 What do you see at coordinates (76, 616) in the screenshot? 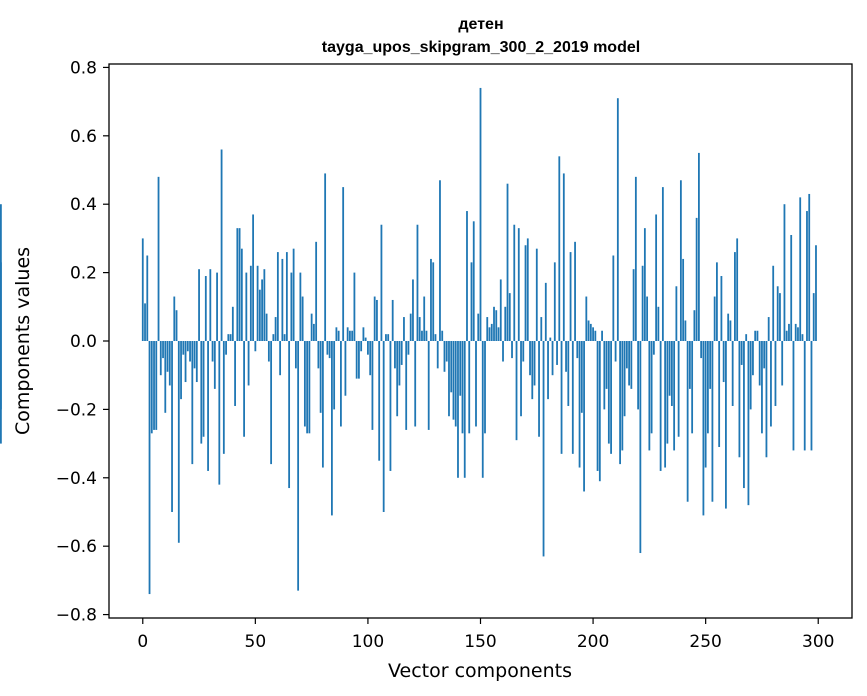
I see `y-tick-label: −0.8` at bounding box center [76, 616].